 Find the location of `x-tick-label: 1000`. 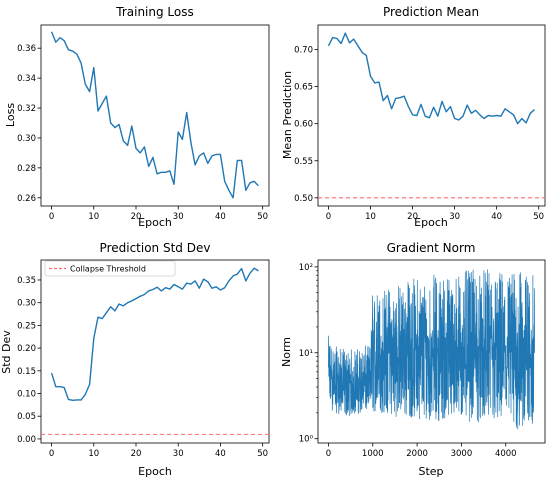

x-tick-label: 1000 is located at coordinates (373, 454).